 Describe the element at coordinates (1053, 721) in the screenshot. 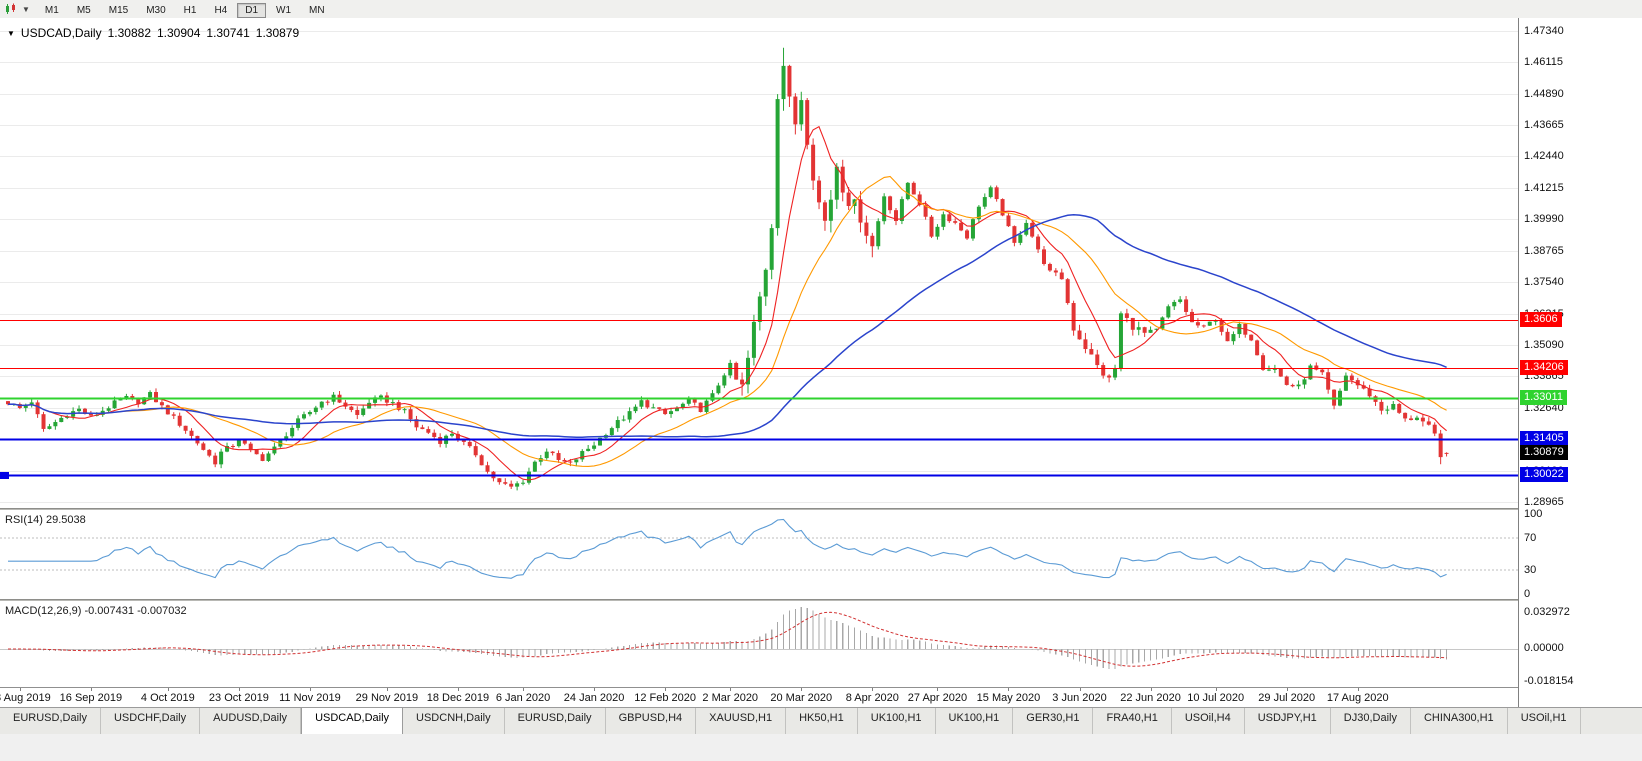

I see `chart-tab-ger30-h1: GER30,H1` at that location.